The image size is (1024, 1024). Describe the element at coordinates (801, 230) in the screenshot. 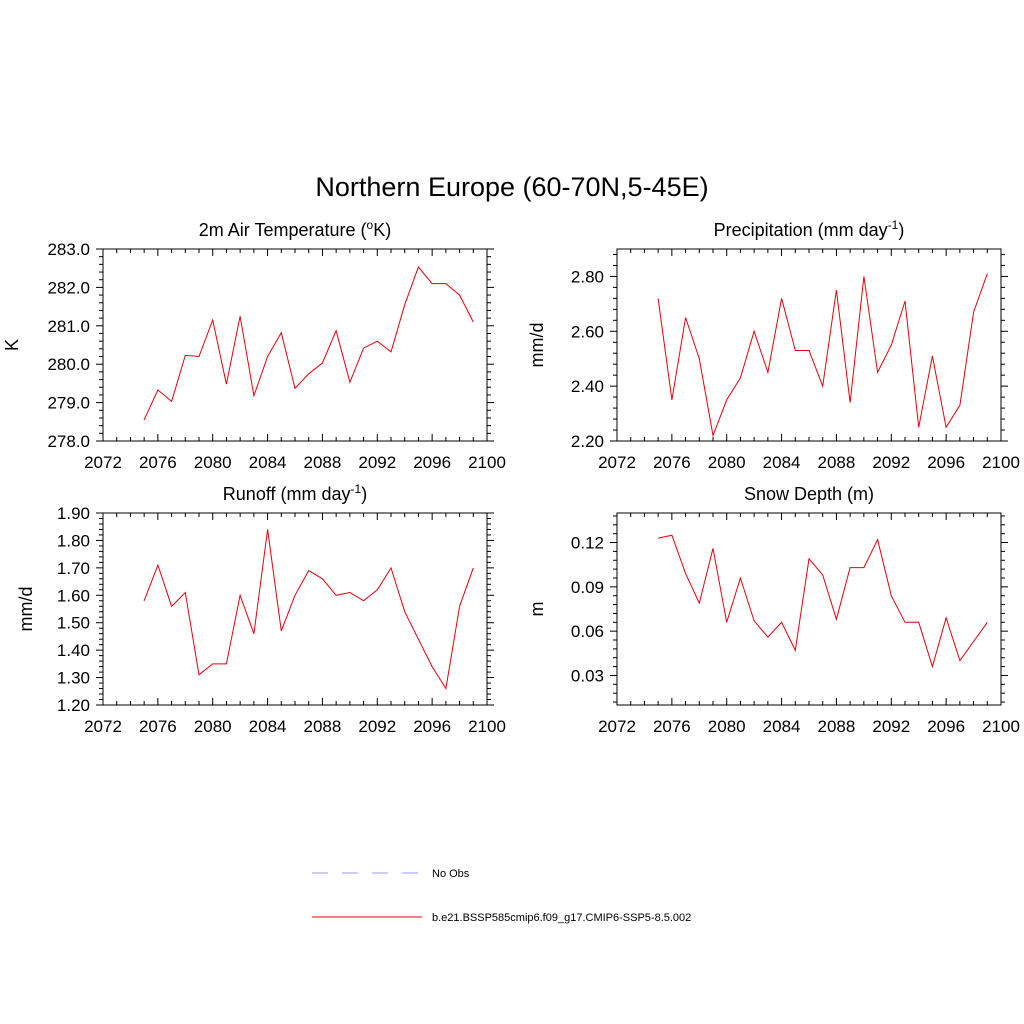

I see `panel-title-main: Precipitation (mm day` at that location.